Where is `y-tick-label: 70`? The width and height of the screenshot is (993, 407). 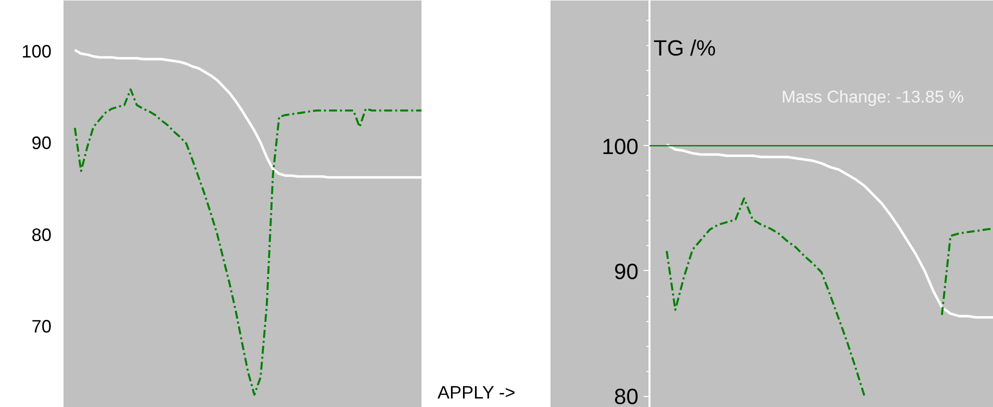
y-tick-label: 70 is located at coordinates (41, 326).